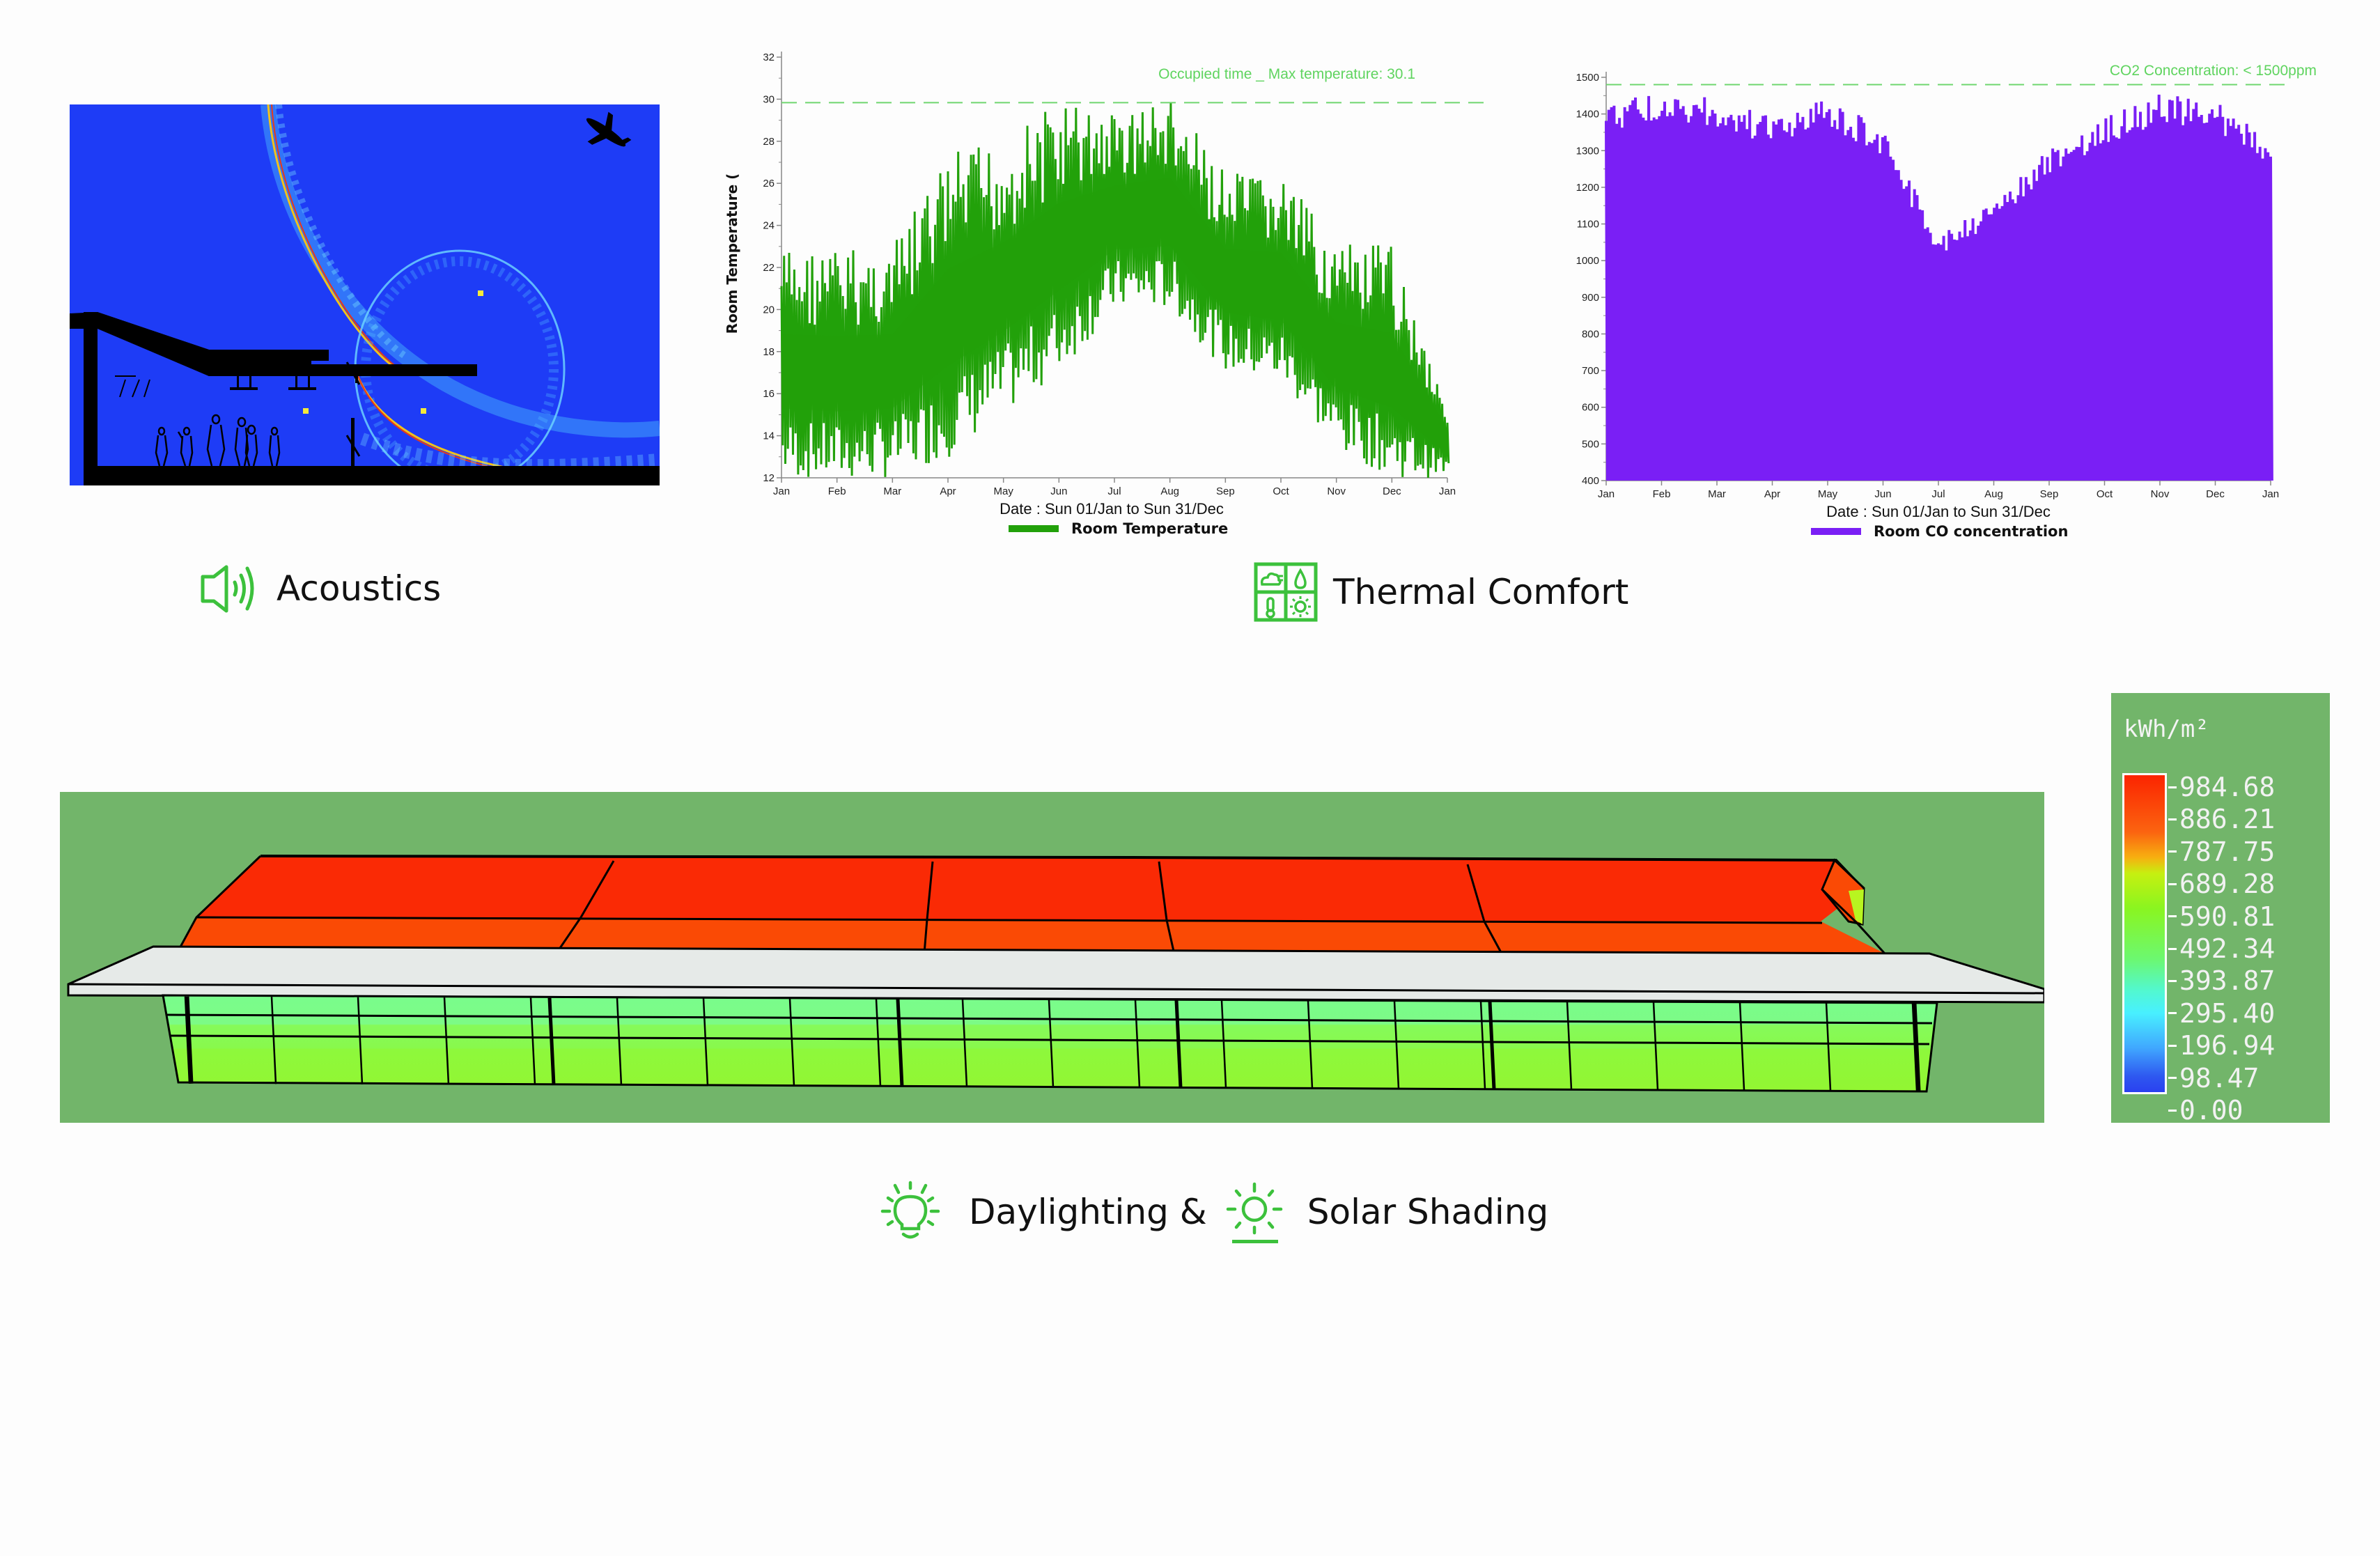 The width and height of the screenshot is (2380, 1556). Describe the element at coordinates (769, 57) in the screenshot. I see `svg-text: 32` at that location.